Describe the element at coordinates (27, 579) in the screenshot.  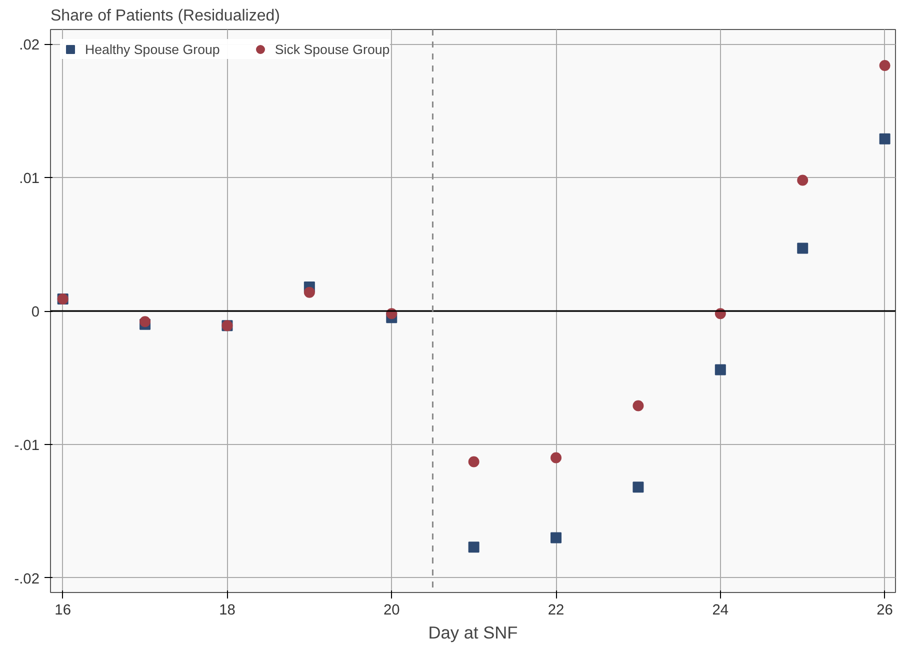
I see `y-tick-label: -.02` at that location.